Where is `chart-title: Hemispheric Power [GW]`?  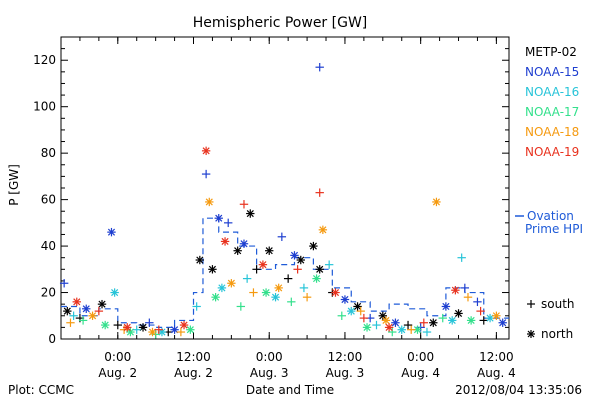
chart-title: Hemispheric Power [GW] is located at coordinates (280, 23).